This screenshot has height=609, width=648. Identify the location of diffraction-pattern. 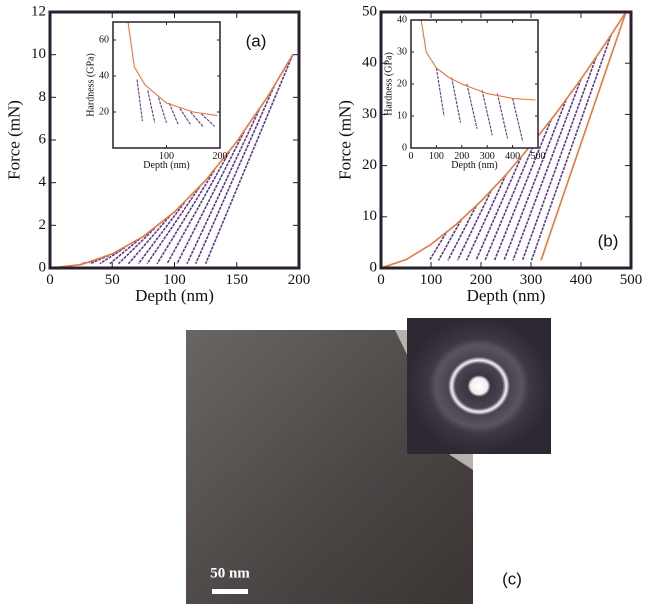
(479, 386).